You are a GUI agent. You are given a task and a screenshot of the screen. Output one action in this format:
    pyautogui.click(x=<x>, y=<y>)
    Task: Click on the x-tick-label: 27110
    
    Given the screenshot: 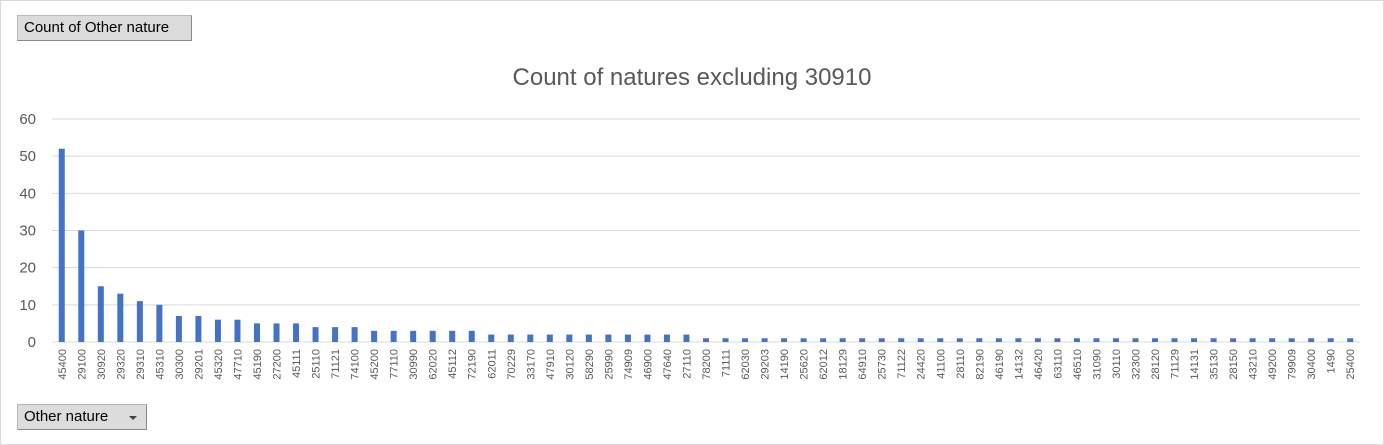 What is the action you would take?
    pyautogui.click(x=687, y=364)
    